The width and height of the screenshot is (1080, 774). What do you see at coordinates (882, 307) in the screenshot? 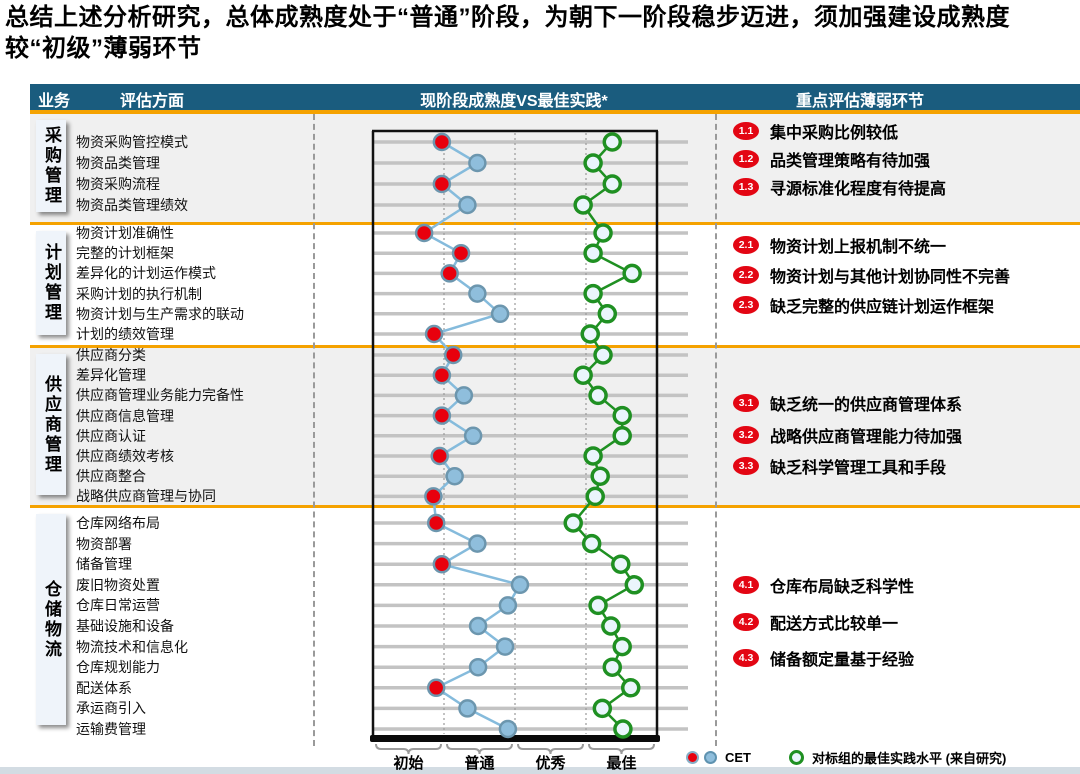
I see `weak-point-text: 缺乏完整的供应链计划运作框架` at bounding box center [882, 307].